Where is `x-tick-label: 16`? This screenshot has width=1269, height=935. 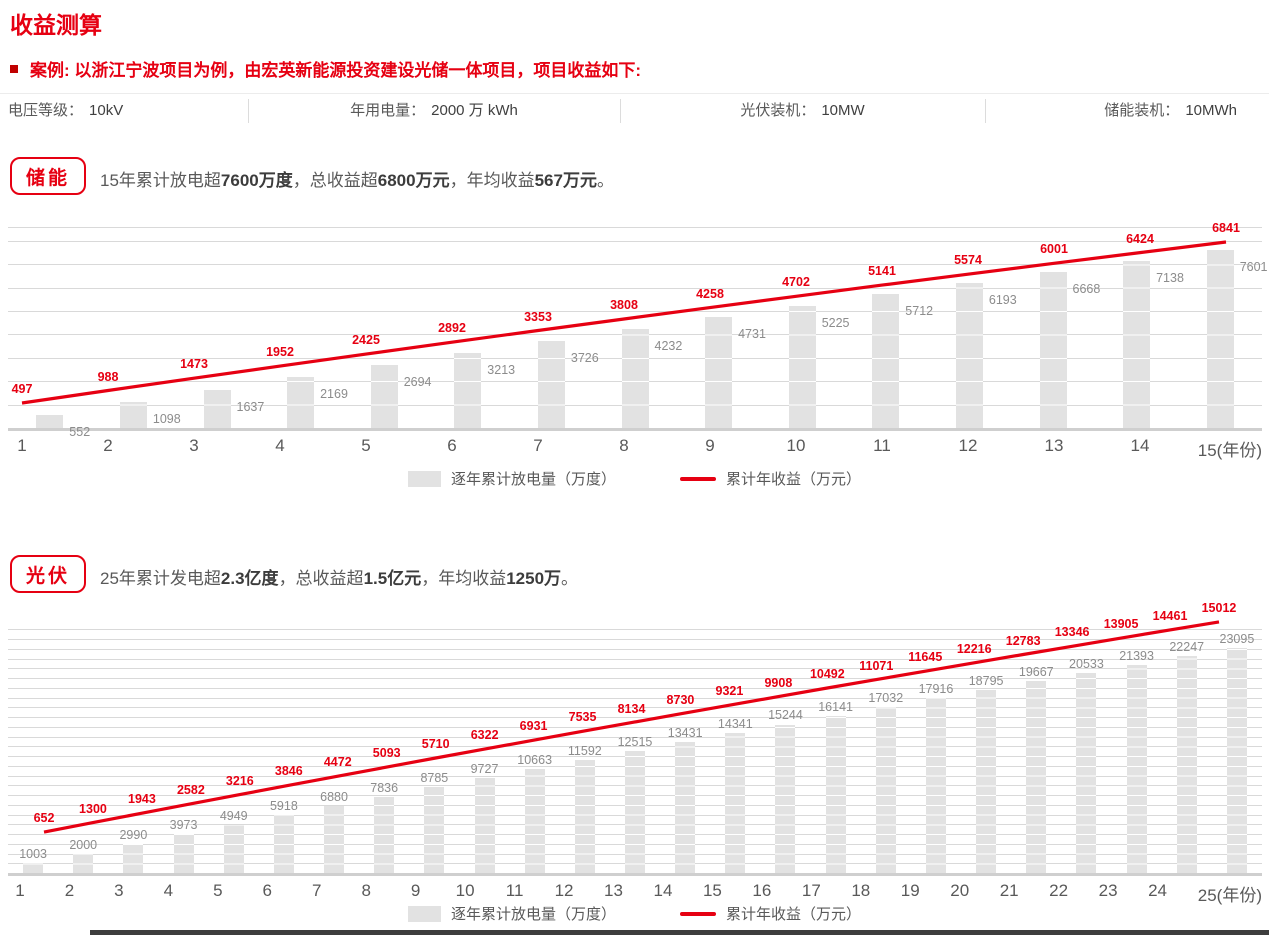 x-tick-label: 16 is located at coordinates (762, 890).